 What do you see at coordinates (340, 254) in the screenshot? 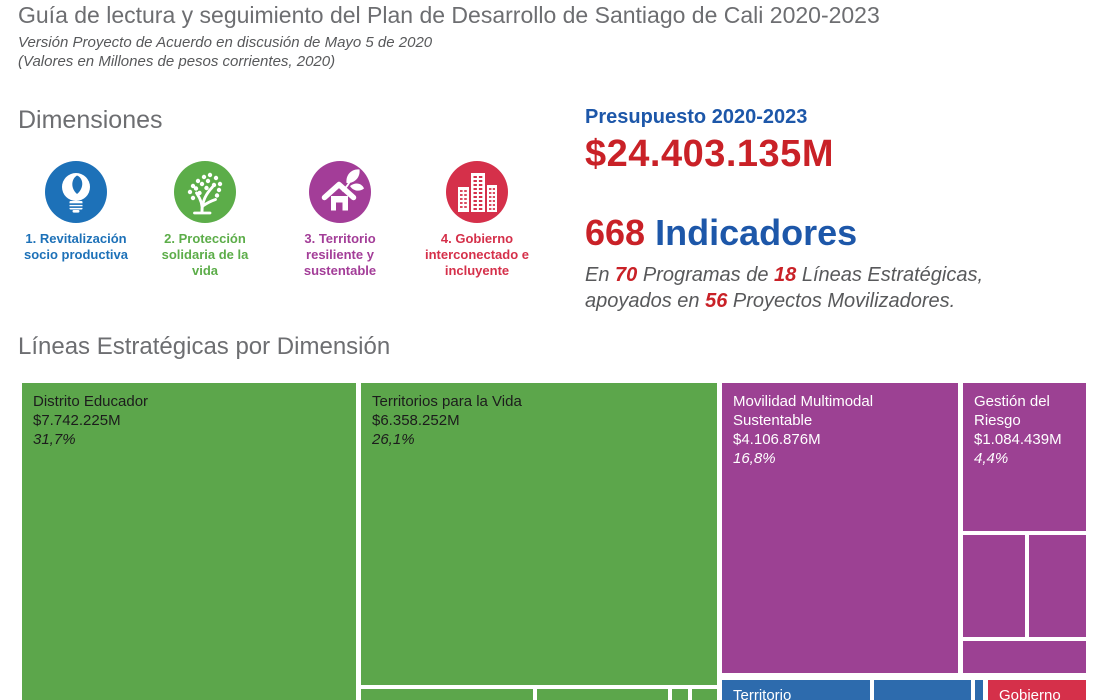
I see `dimension-label-3: 3. Territorio resiliente y sustentable` at bounding box center [340, 254].